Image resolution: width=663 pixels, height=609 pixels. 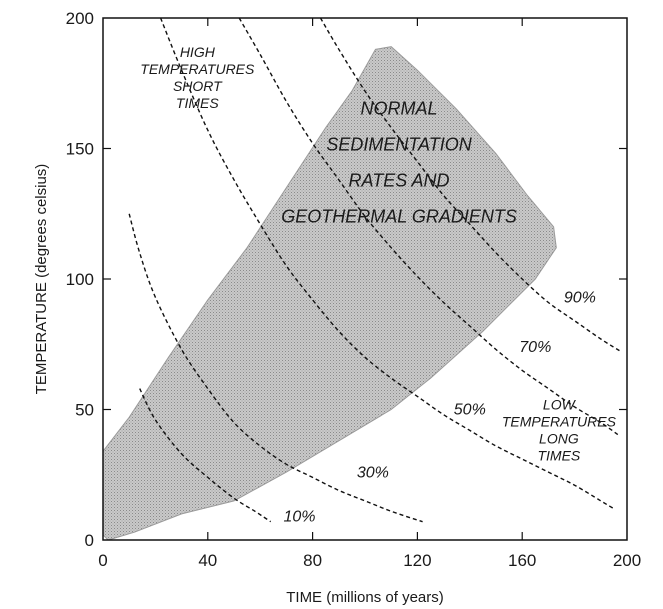 What do you see at coordinates (535, 347) in the screenshot?
I see `curve-label: 70%` at bounding box center [535, 347].